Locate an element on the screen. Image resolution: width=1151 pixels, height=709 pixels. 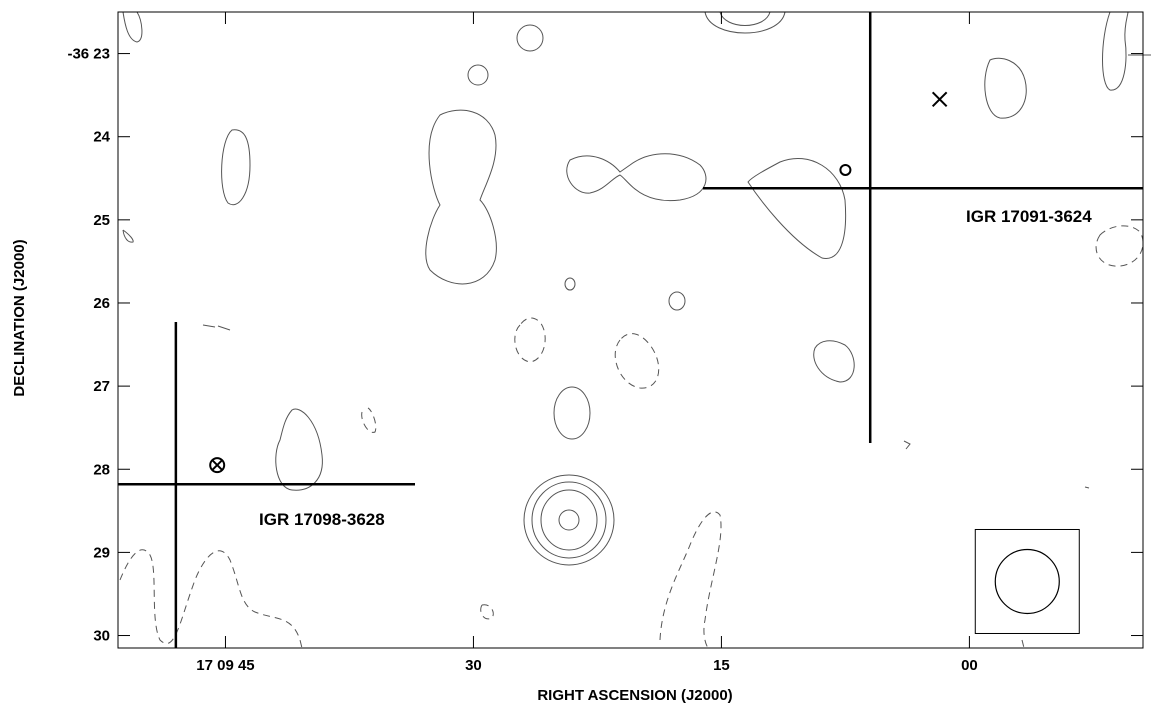
beam-ellipse is located at coordinates (1027, 581).